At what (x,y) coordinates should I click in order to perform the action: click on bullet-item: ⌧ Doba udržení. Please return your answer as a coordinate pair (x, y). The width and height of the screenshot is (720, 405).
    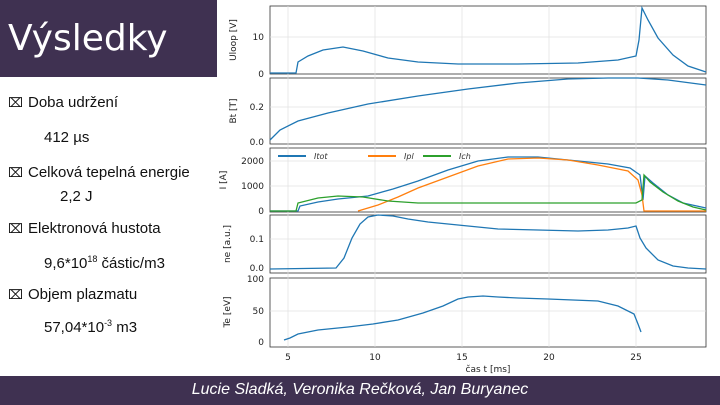
    Looking at the image, I should click on (63, 102).